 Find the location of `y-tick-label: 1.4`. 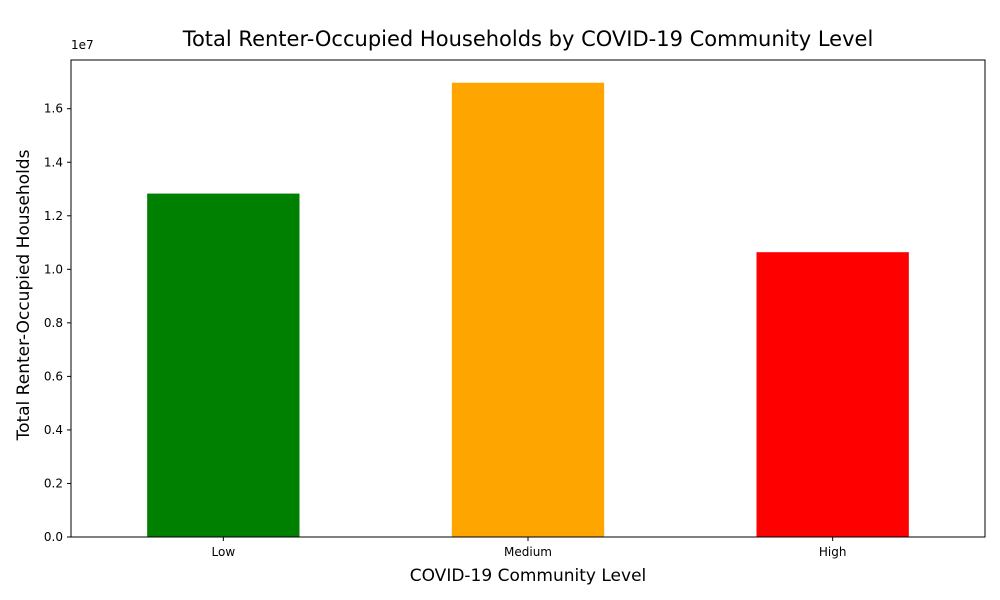

y-tick-label: 1.4 is located at coordinates (53, 162).